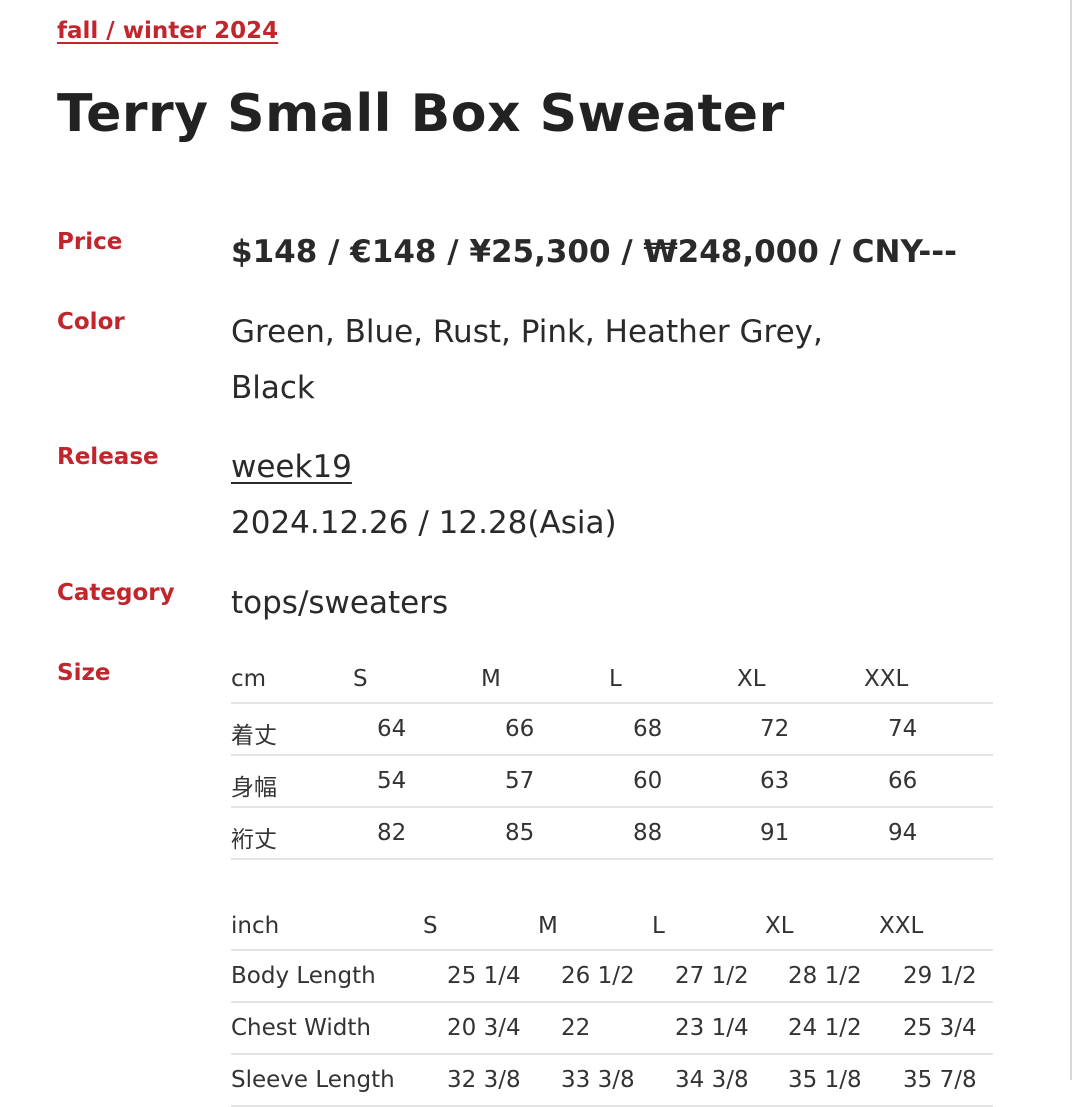 This screenshot has height=1107, width=1080. Describe the element at coordinates (648, 781) in the screenshot. I see `cell: 60` at that location.